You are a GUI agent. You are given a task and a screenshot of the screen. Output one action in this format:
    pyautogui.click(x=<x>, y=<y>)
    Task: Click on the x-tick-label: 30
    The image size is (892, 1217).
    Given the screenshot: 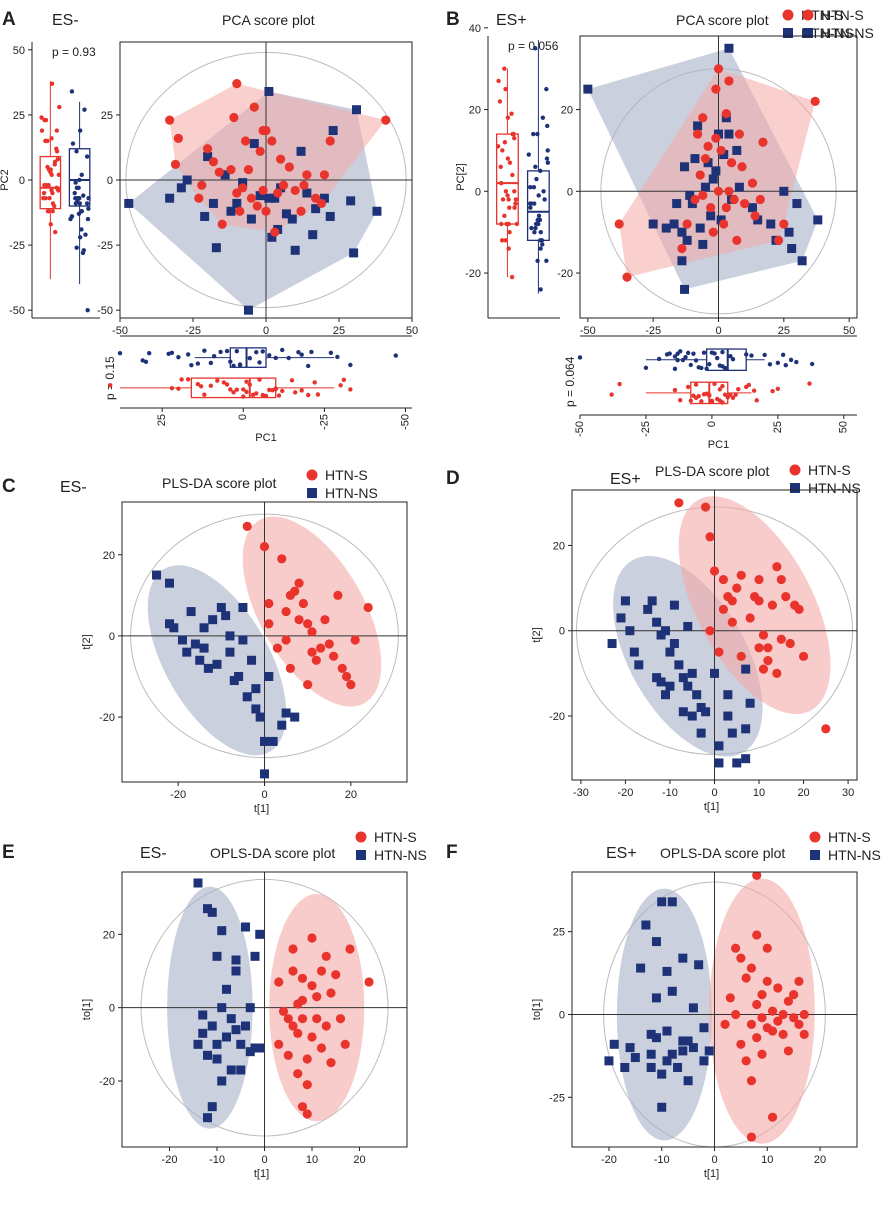 What is the action you would take?
    pyautogui.click(x=848, y=793)
    